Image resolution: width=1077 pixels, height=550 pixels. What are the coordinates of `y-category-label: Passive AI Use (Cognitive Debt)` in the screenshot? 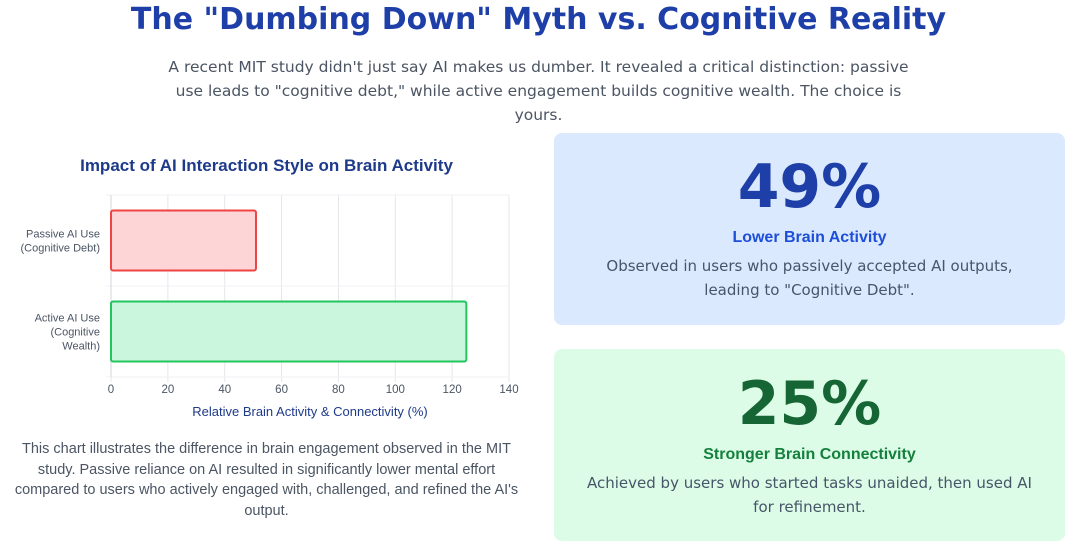 It's located at (60, 242).